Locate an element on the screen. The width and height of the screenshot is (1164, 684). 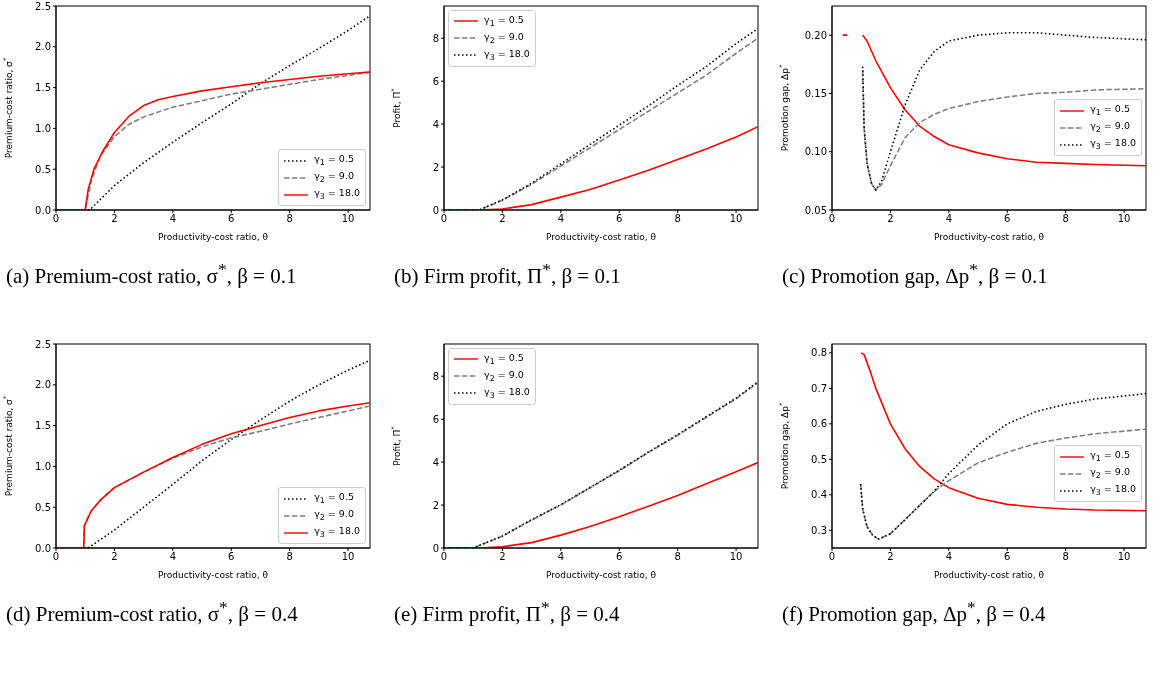
y-tick-label: 8 is located at coordinates (435, 376).